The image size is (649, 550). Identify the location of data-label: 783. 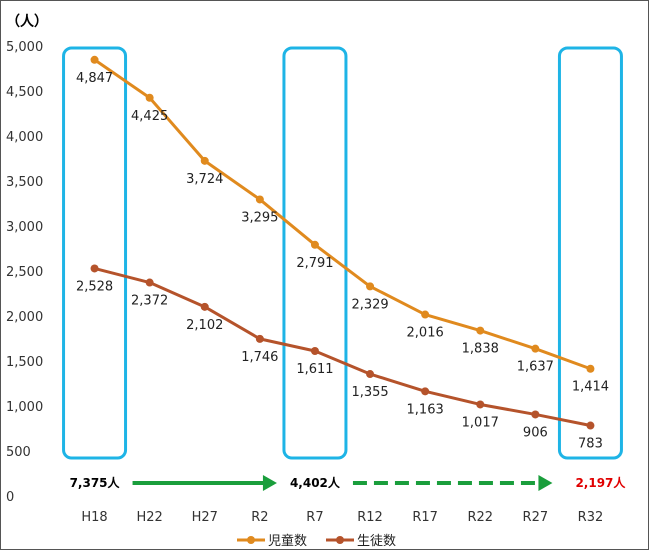
(590, 444).